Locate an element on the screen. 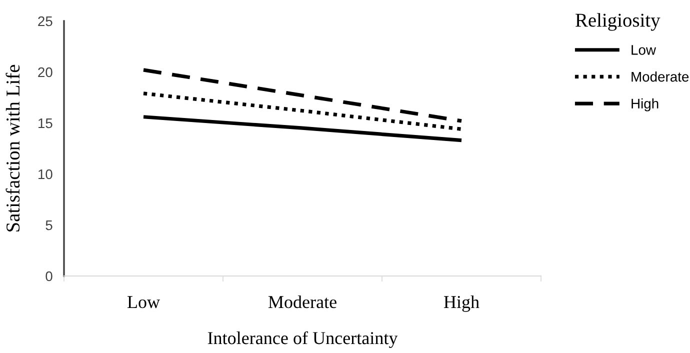 Image resolution: width=690 pixels, height=353 pixels. legend-label: Low is located at coordinates (644, 50).